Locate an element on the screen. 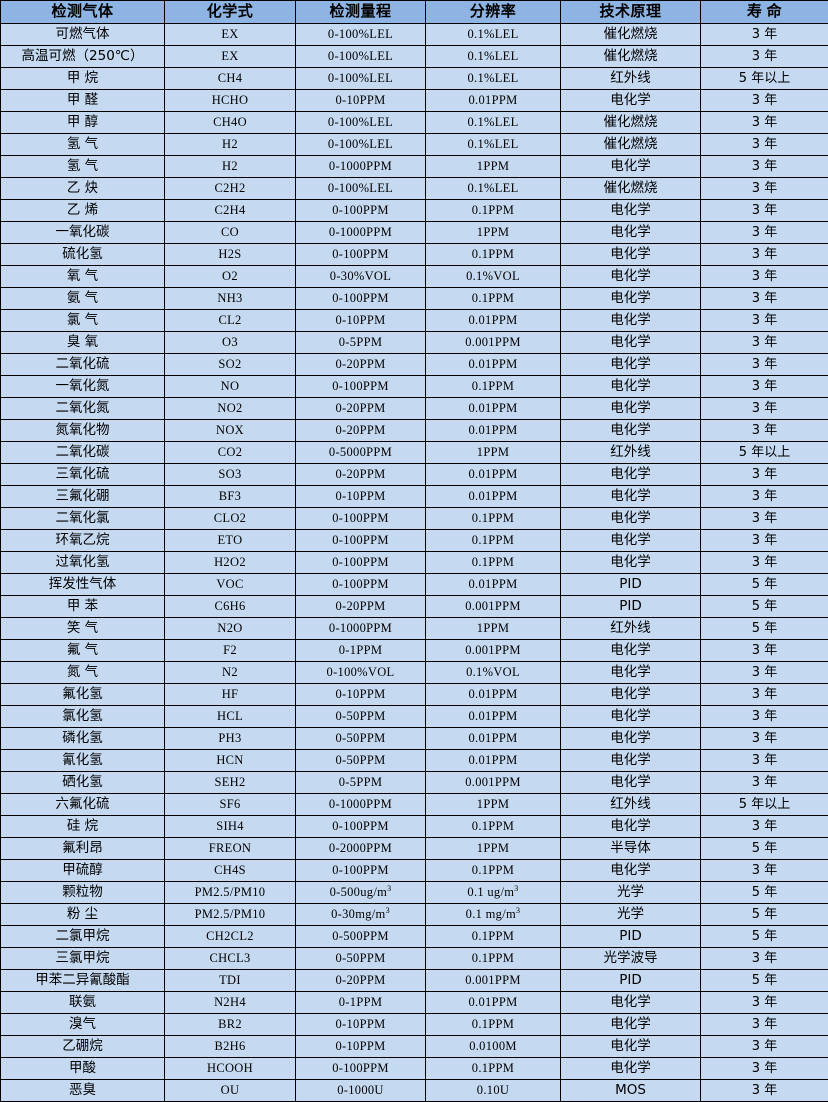  cell-life: 5 年以上 is located at coordinates (764, 453).